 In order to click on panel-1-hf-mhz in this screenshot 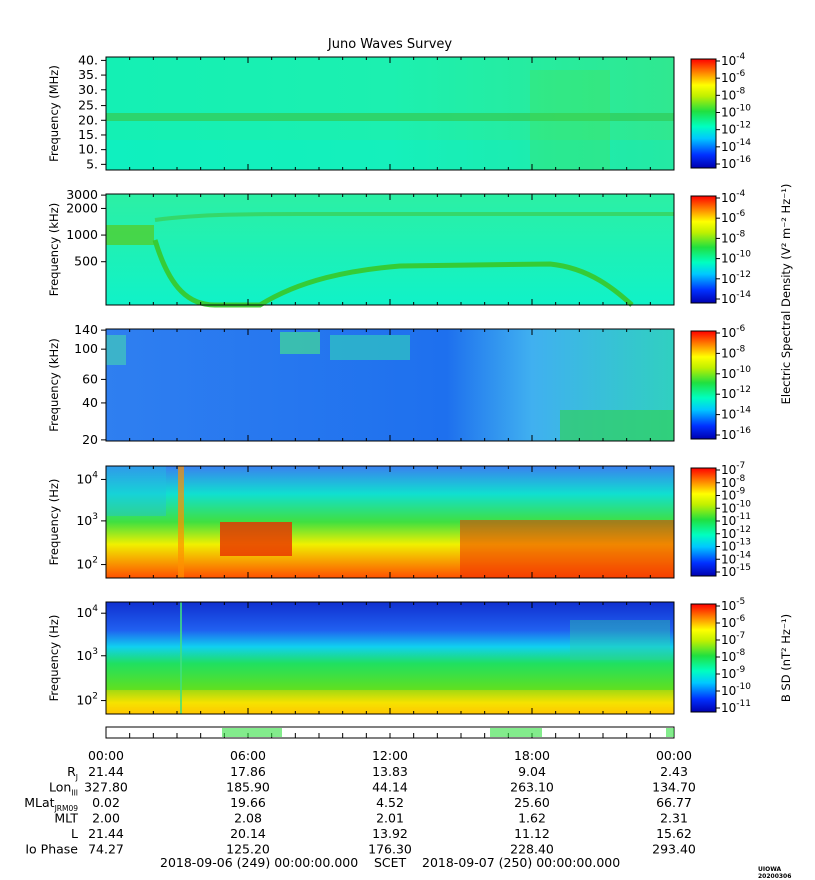, I will do `click(390, 113)`.